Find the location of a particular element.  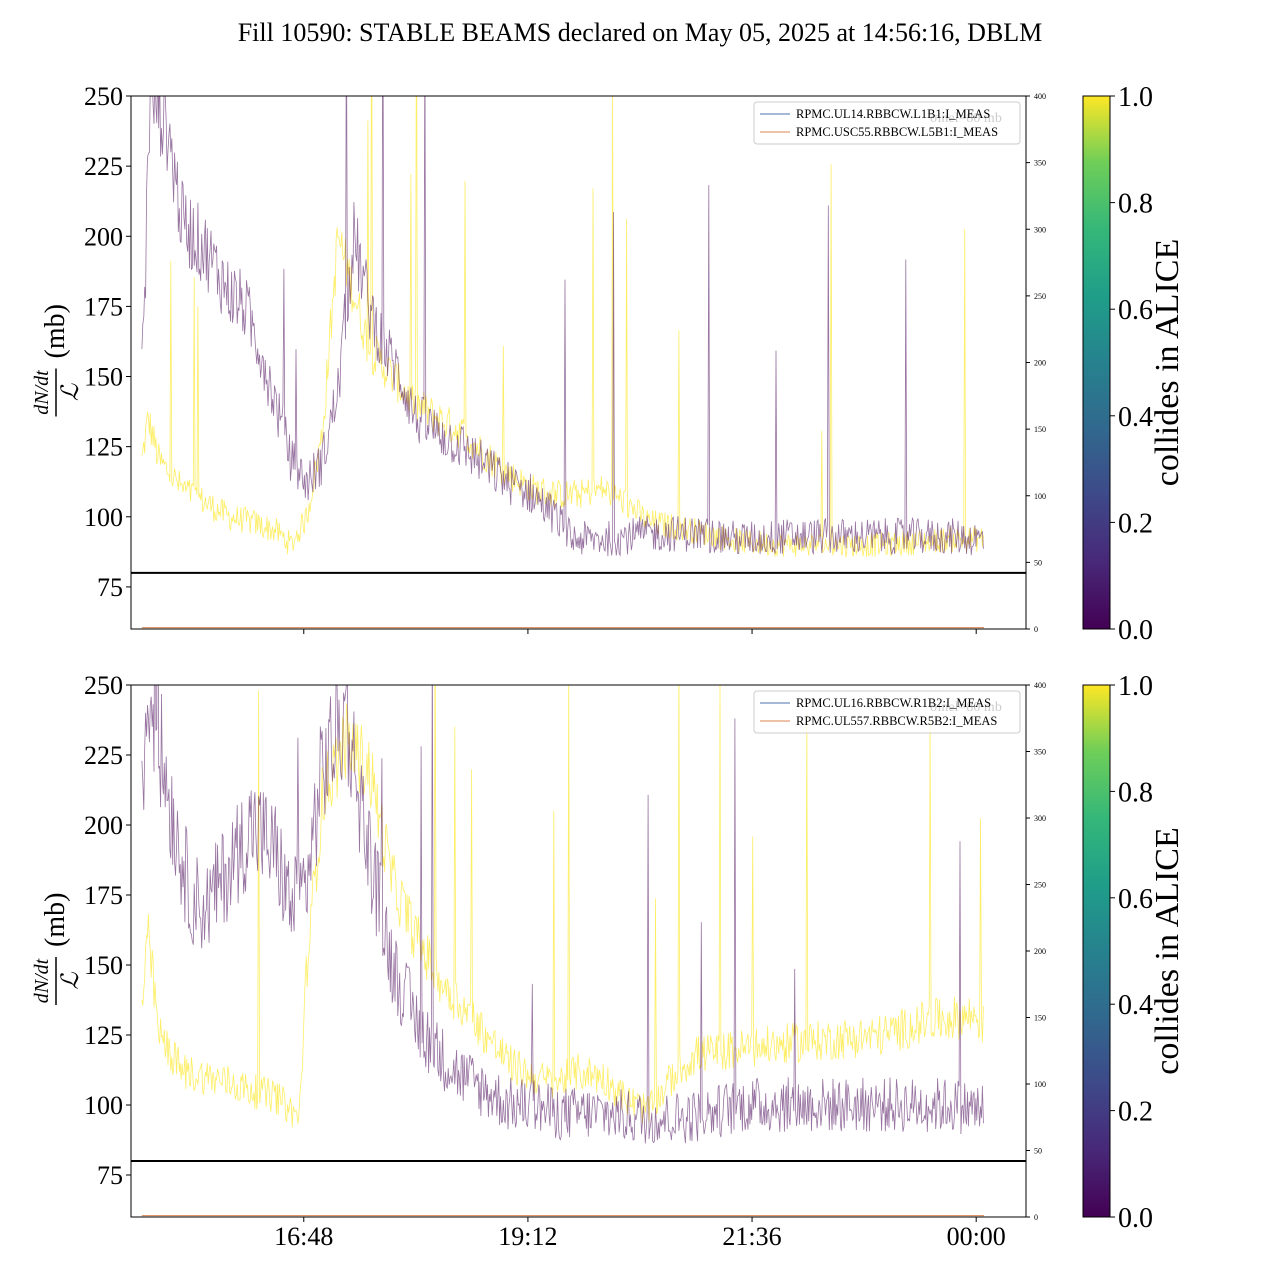

legend-label: RPMC.USC55.RBBCW.L5B1:I_MEAS is located at coordinates (897, 132).